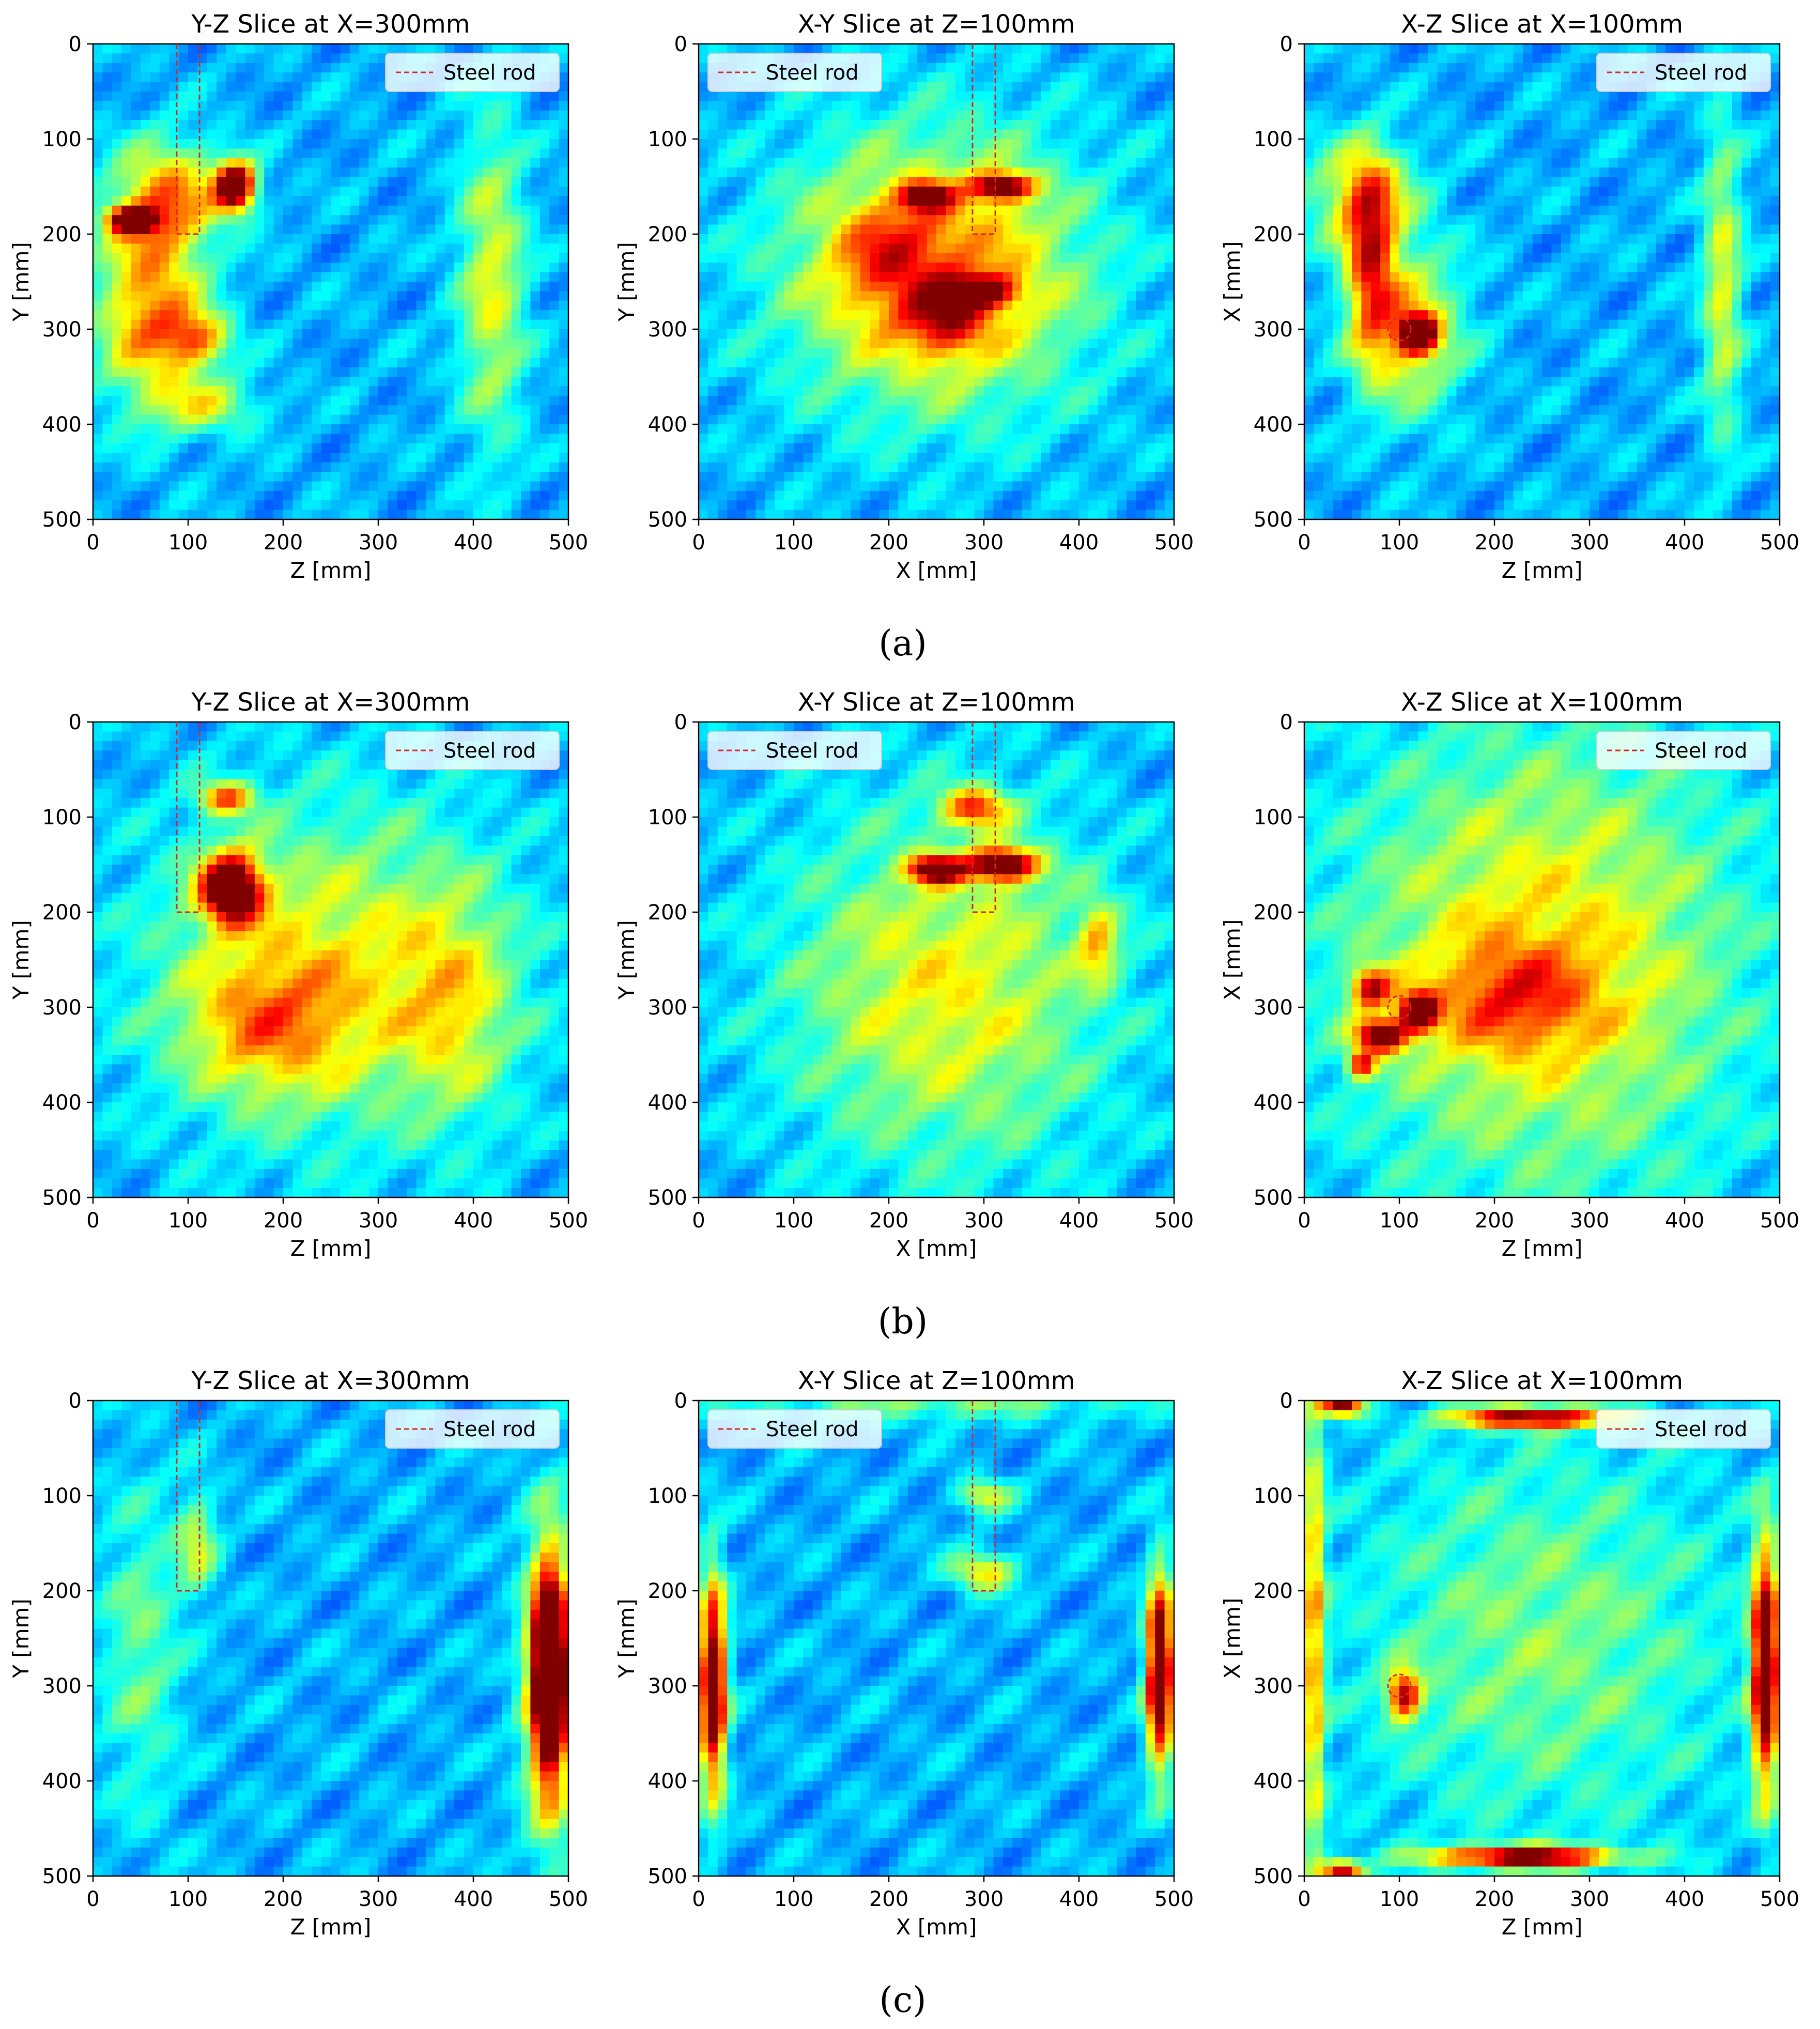 The width and height of the screenshot is (1820, 2029). What do you see at coordinates (936, 702) in the screenshot?
I see `panel-title: X-Y Slice at Z=100mm` at bounding box center [936, 702].